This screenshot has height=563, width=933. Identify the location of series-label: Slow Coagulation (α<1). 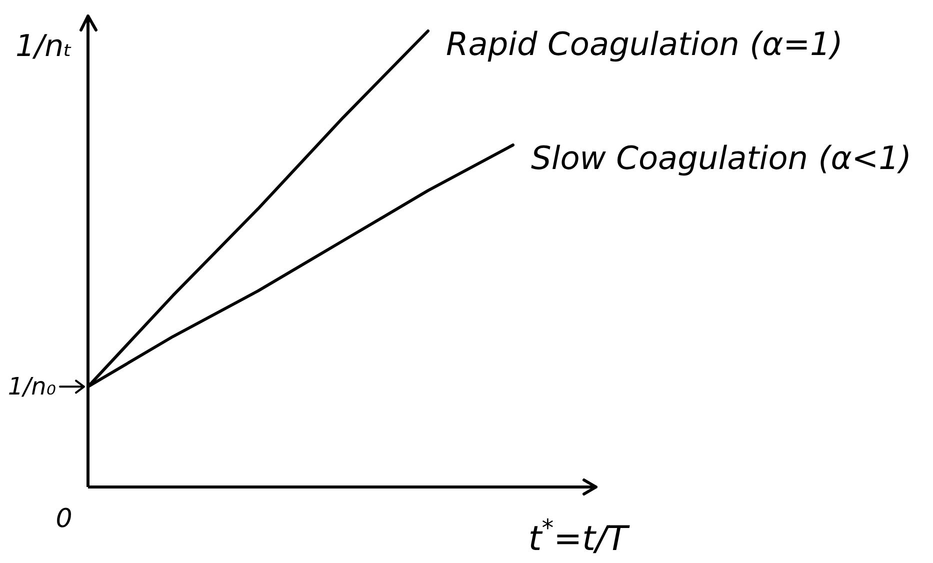
(721, 158).